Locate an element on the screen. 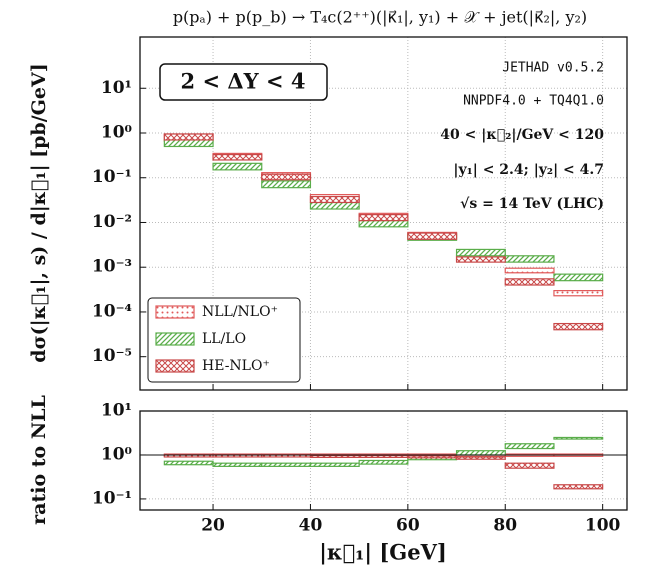  annotation: NNPDF4.0 + TQ4Q1.0 is located at coordinates (533, 101).